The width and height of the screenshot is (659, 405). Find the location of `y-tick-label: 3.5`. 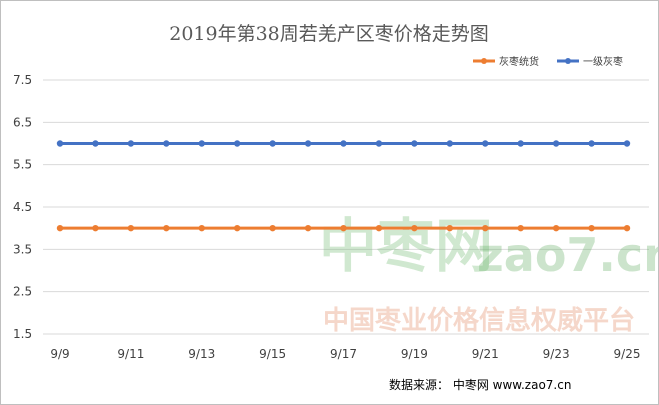

y-tick-label: 3.5 is located at coordinates (22, 249).